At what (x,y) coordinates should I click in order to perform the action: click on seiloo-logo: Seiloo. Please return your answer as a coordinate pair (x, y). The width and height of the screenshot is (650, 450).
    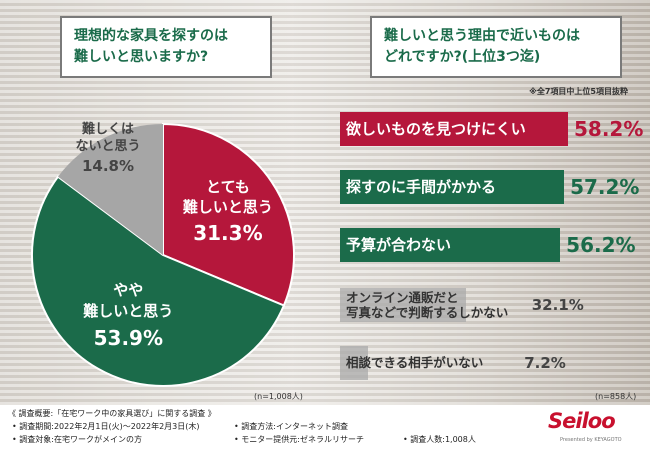
    Looking at the image, I should click on (582, 421).